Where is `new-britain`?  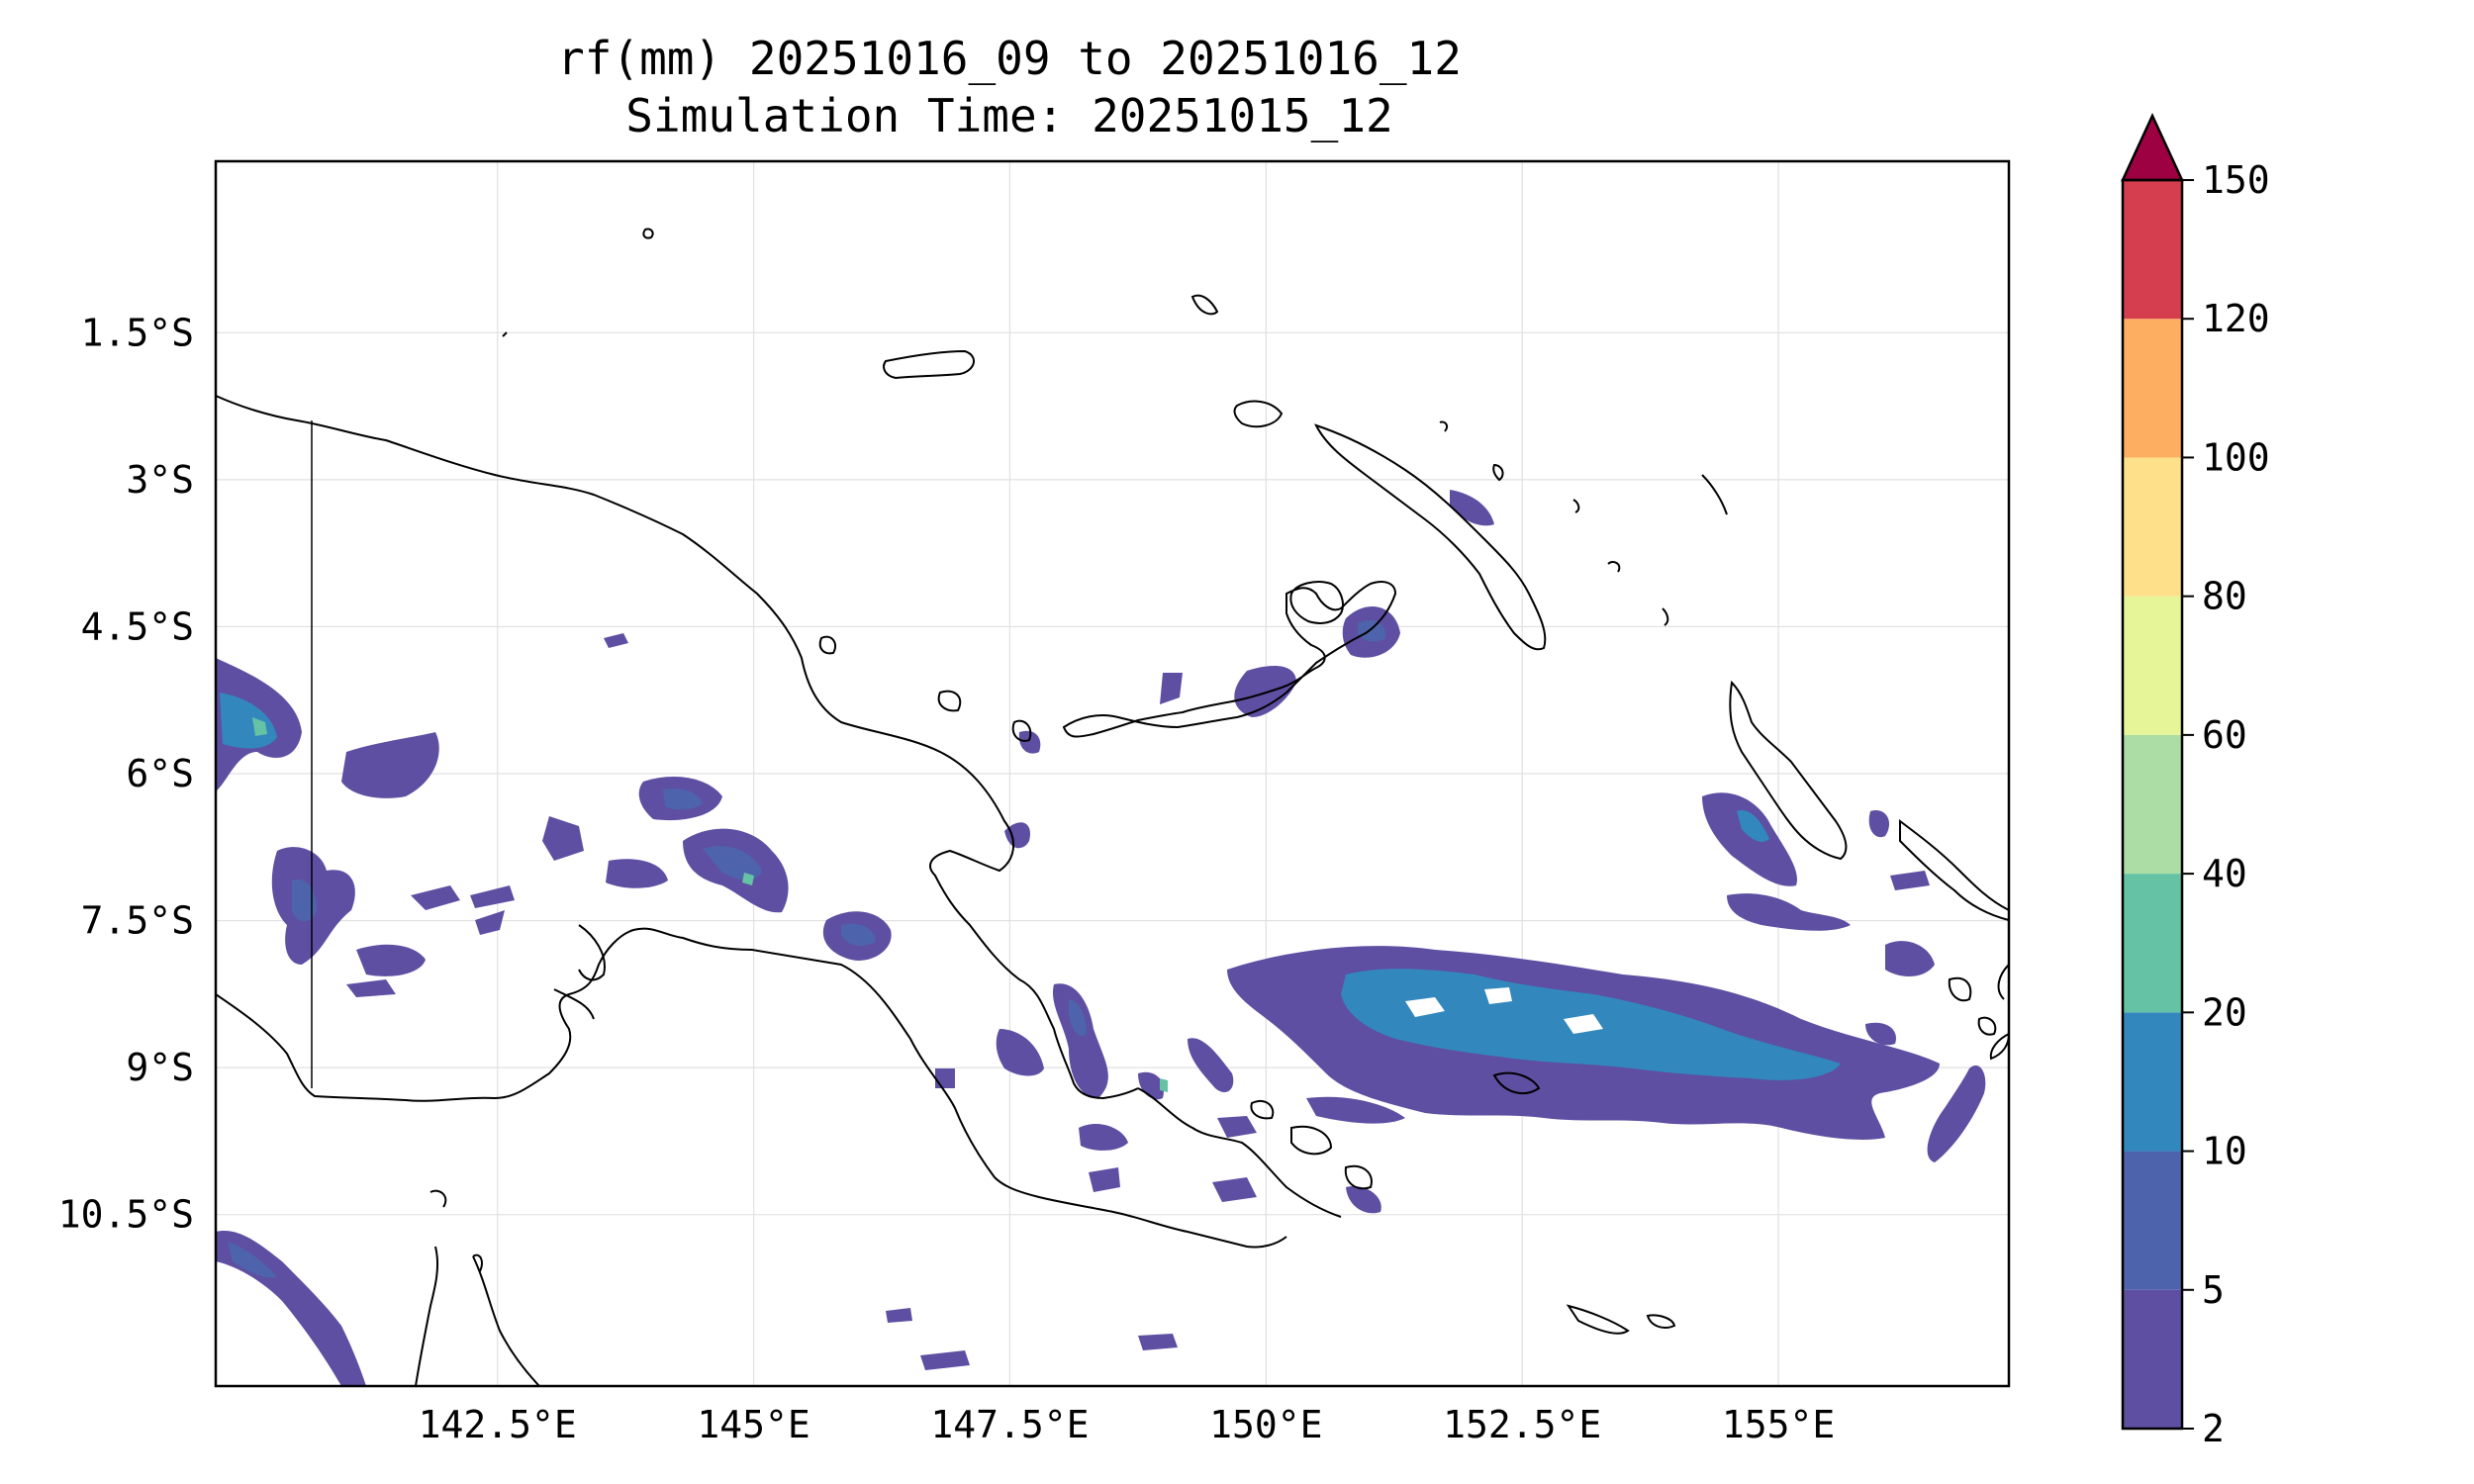 new-britain is located at coordinates (1230, 659).